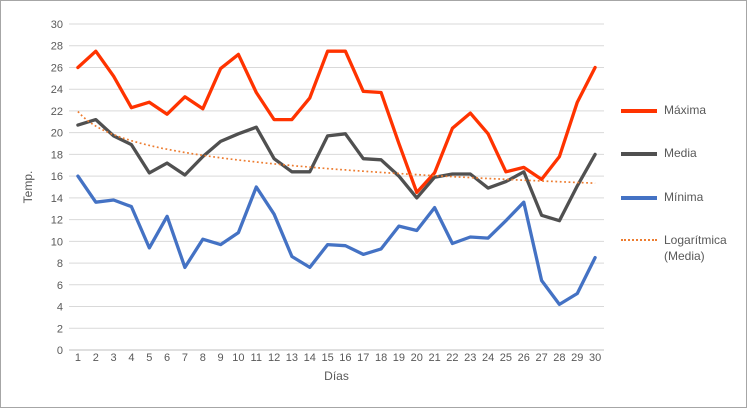  What do you see at coordinates (639, 111) in the screenshot?
I see `legend-swatch-maxima` at bounding box center [639, 111].